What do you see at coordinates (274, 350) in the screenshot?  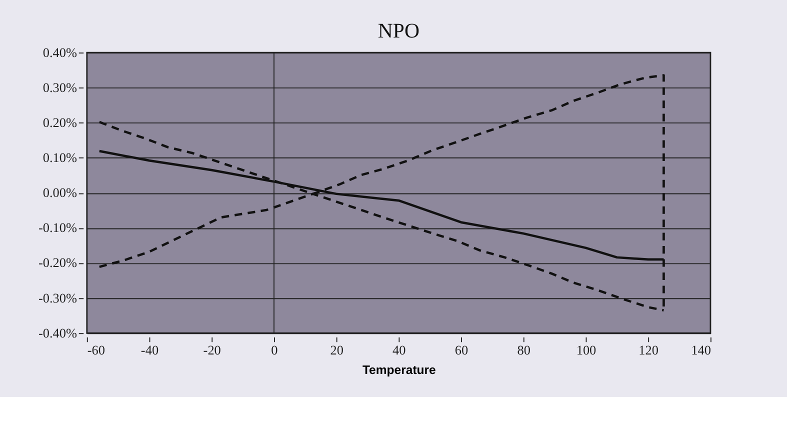 I see `x-tick-label: 0` at bounding box center [274, 350].